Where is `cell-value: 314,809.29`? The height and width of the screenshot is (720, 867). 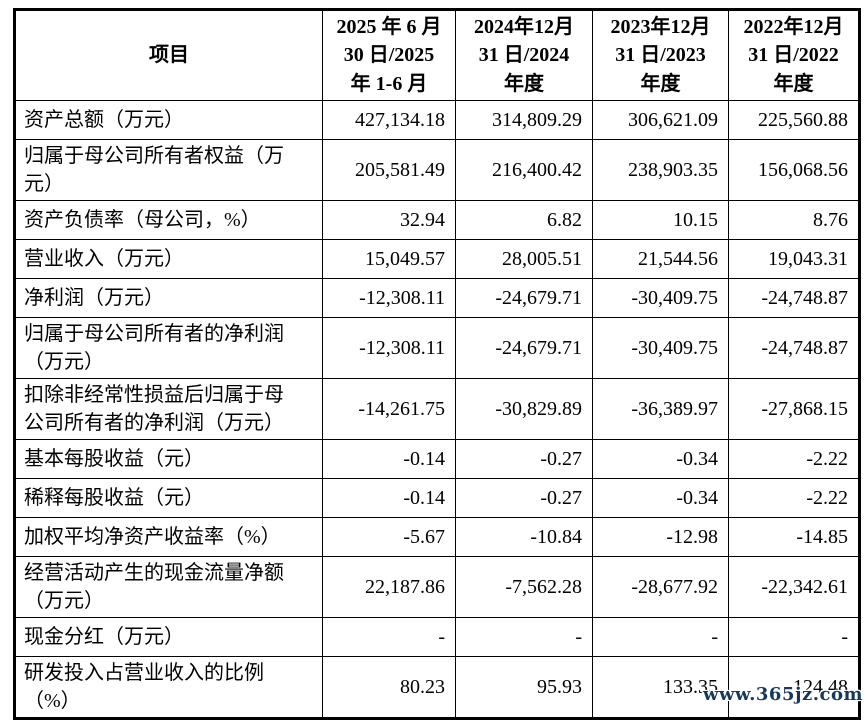
cell-value: 314,809.29 is located at coordinates (524, 120).